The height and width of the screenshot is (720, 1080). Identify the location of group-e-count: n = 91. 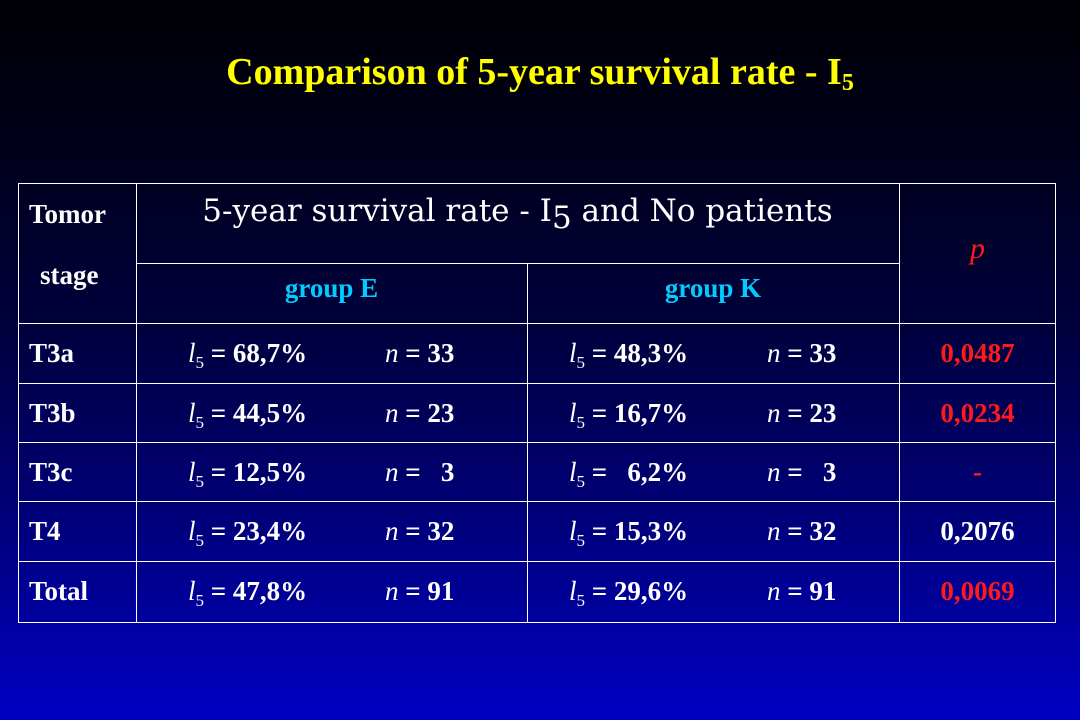
(419, 591).